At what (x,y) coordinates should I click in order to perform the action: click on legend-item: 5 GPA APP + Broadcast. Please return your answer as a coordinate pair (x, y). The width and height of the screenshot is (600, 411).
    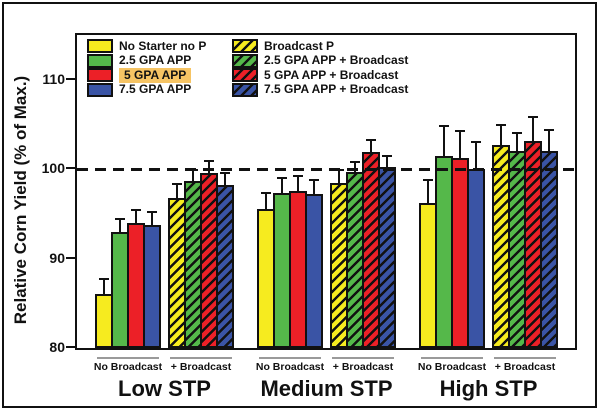
    Looking at the image, I should click on (320, 75).